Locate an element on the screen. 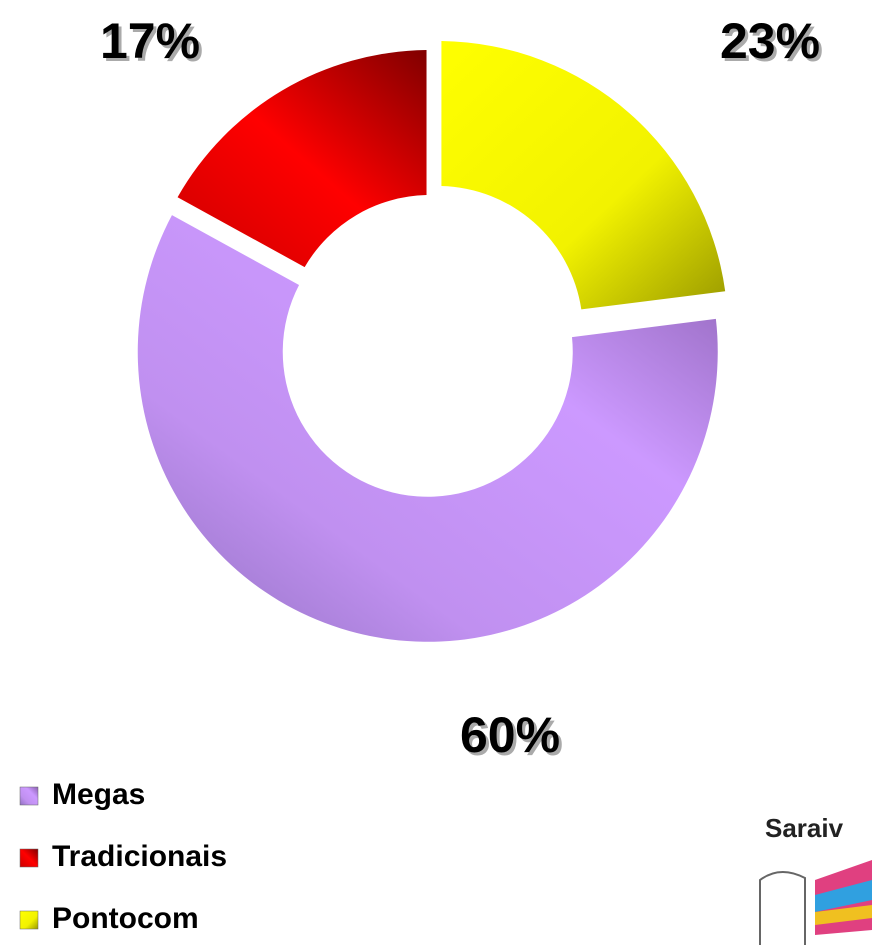 The width and height of the screenshot is (872, 945). label-shadow: 23% is located at coordinates (773, 44).